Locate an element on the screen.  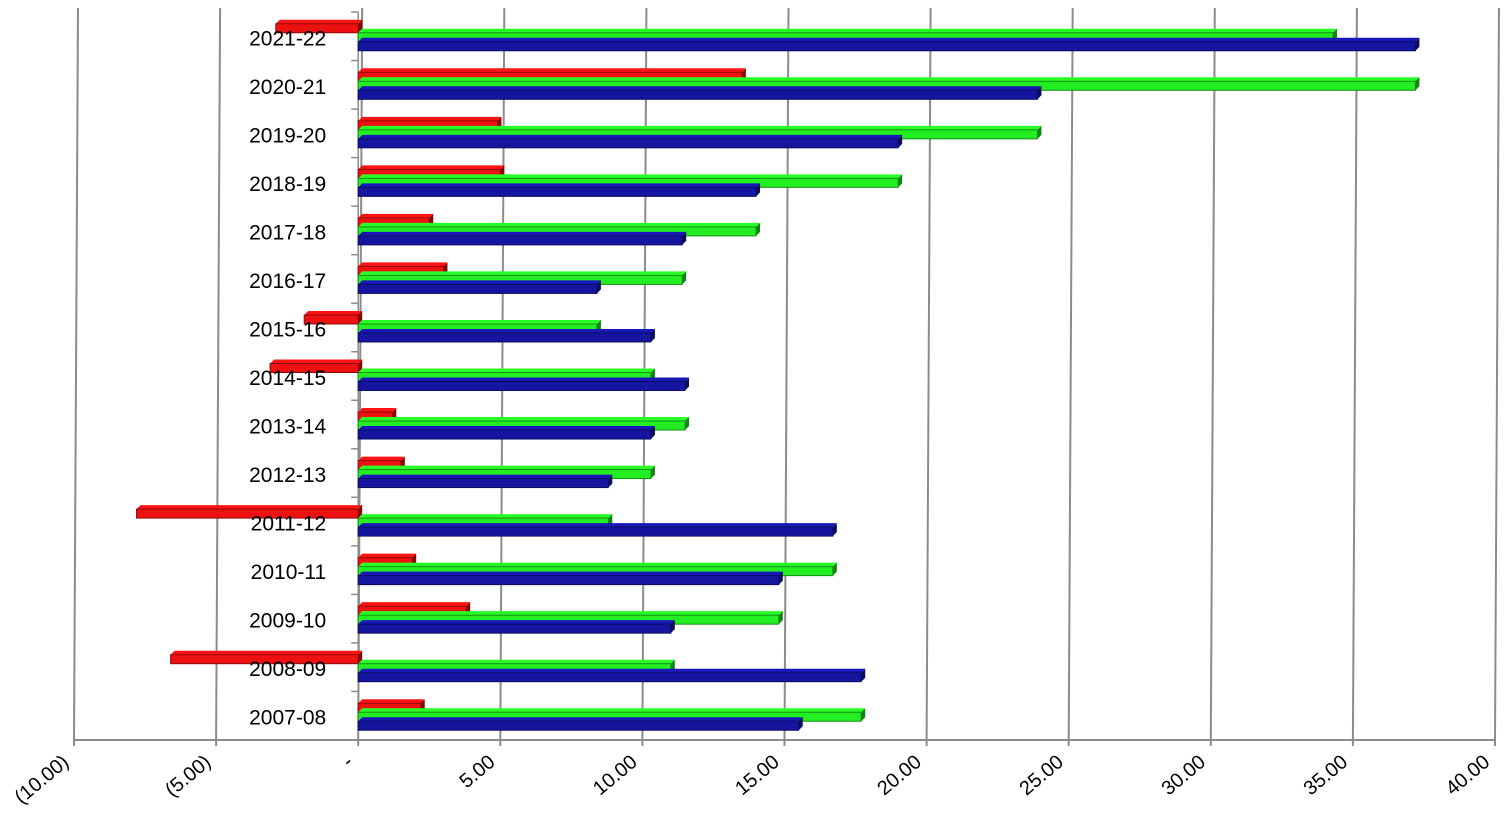
category-label: 2007-08 is located at coordinates (287, 718).